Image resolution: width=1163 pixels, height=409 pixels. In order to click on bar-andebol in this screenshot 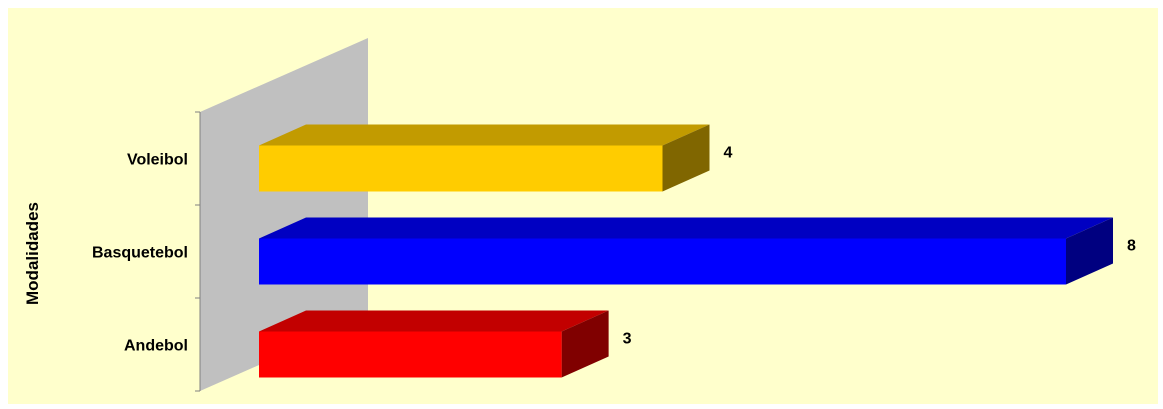, I will do `click(434, 344)`.